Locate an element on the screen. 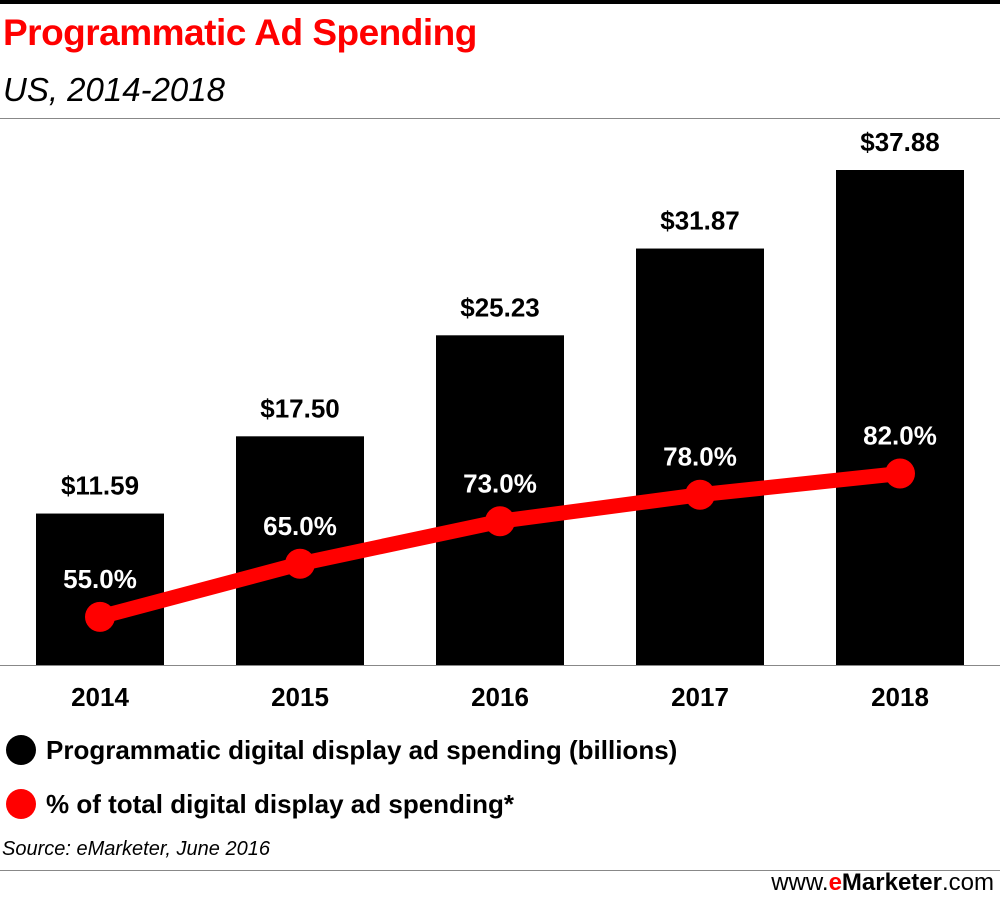 The image size is (1000, 900). x-tick-2018: 2018 is located at coordinates (900, 697).